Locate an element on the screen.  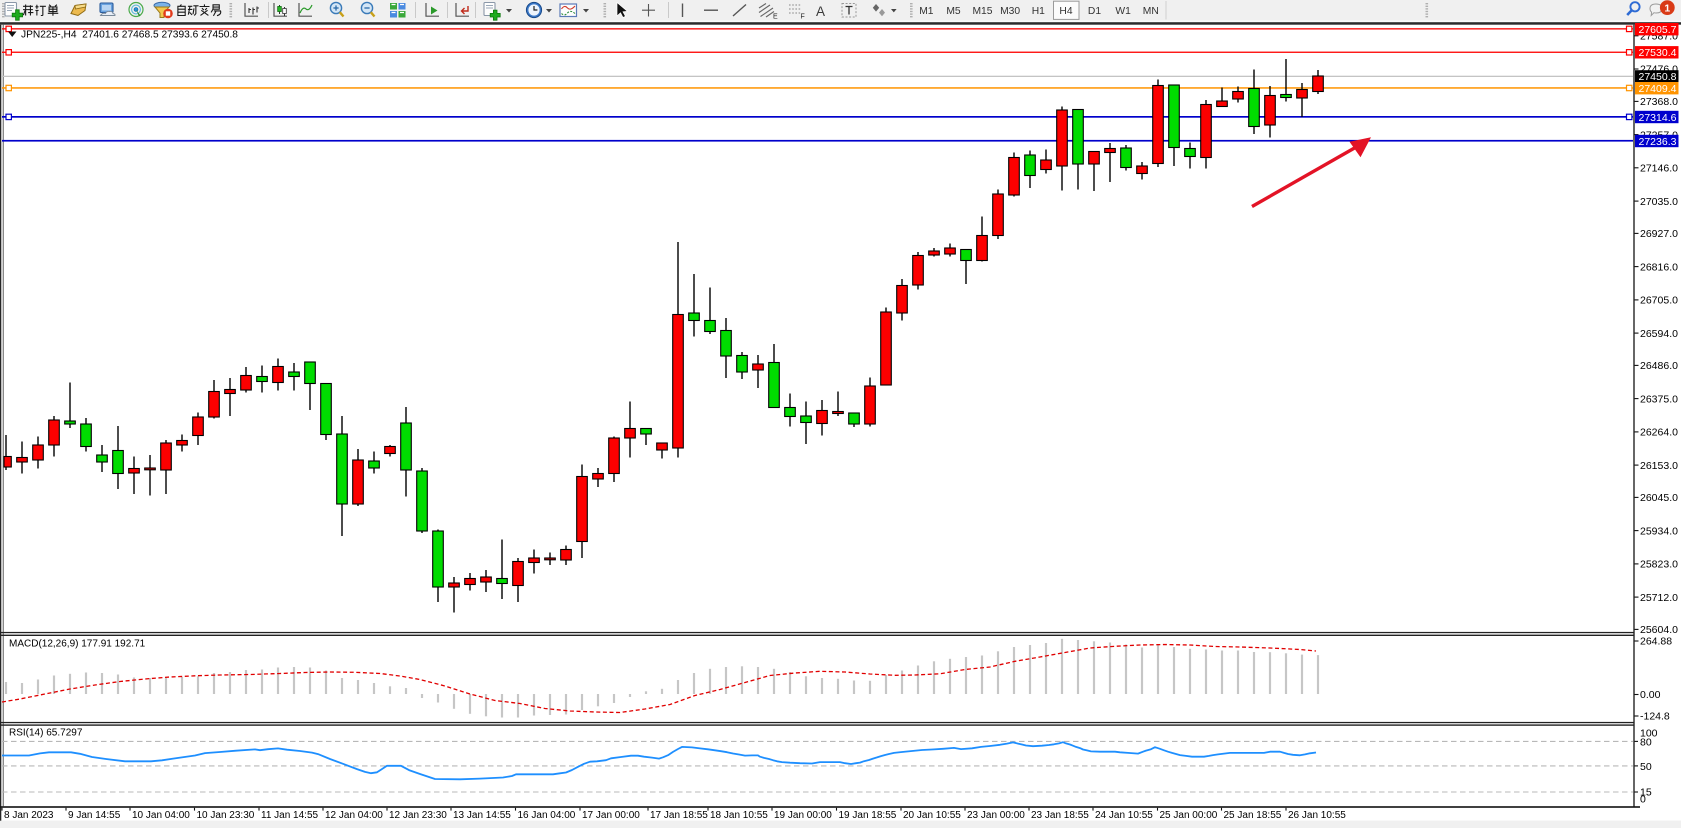
svg-text: H4 is located at coordinates (1065, 11).